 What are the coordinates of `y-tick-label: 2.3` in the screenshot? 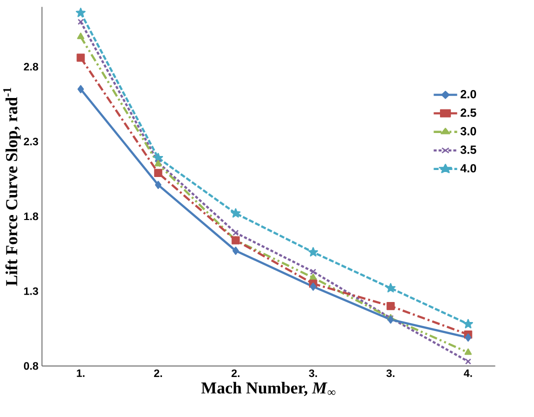 It's located at (31, 142).